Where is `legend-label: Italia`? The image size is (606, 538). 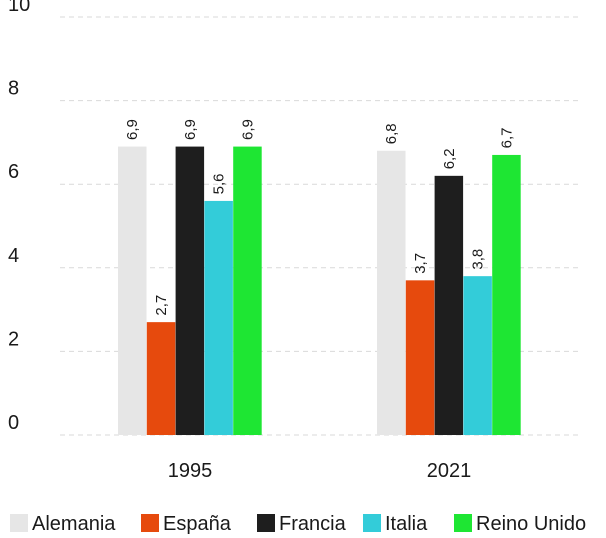 legend-label: Italia is located at coordinates (406, 524).